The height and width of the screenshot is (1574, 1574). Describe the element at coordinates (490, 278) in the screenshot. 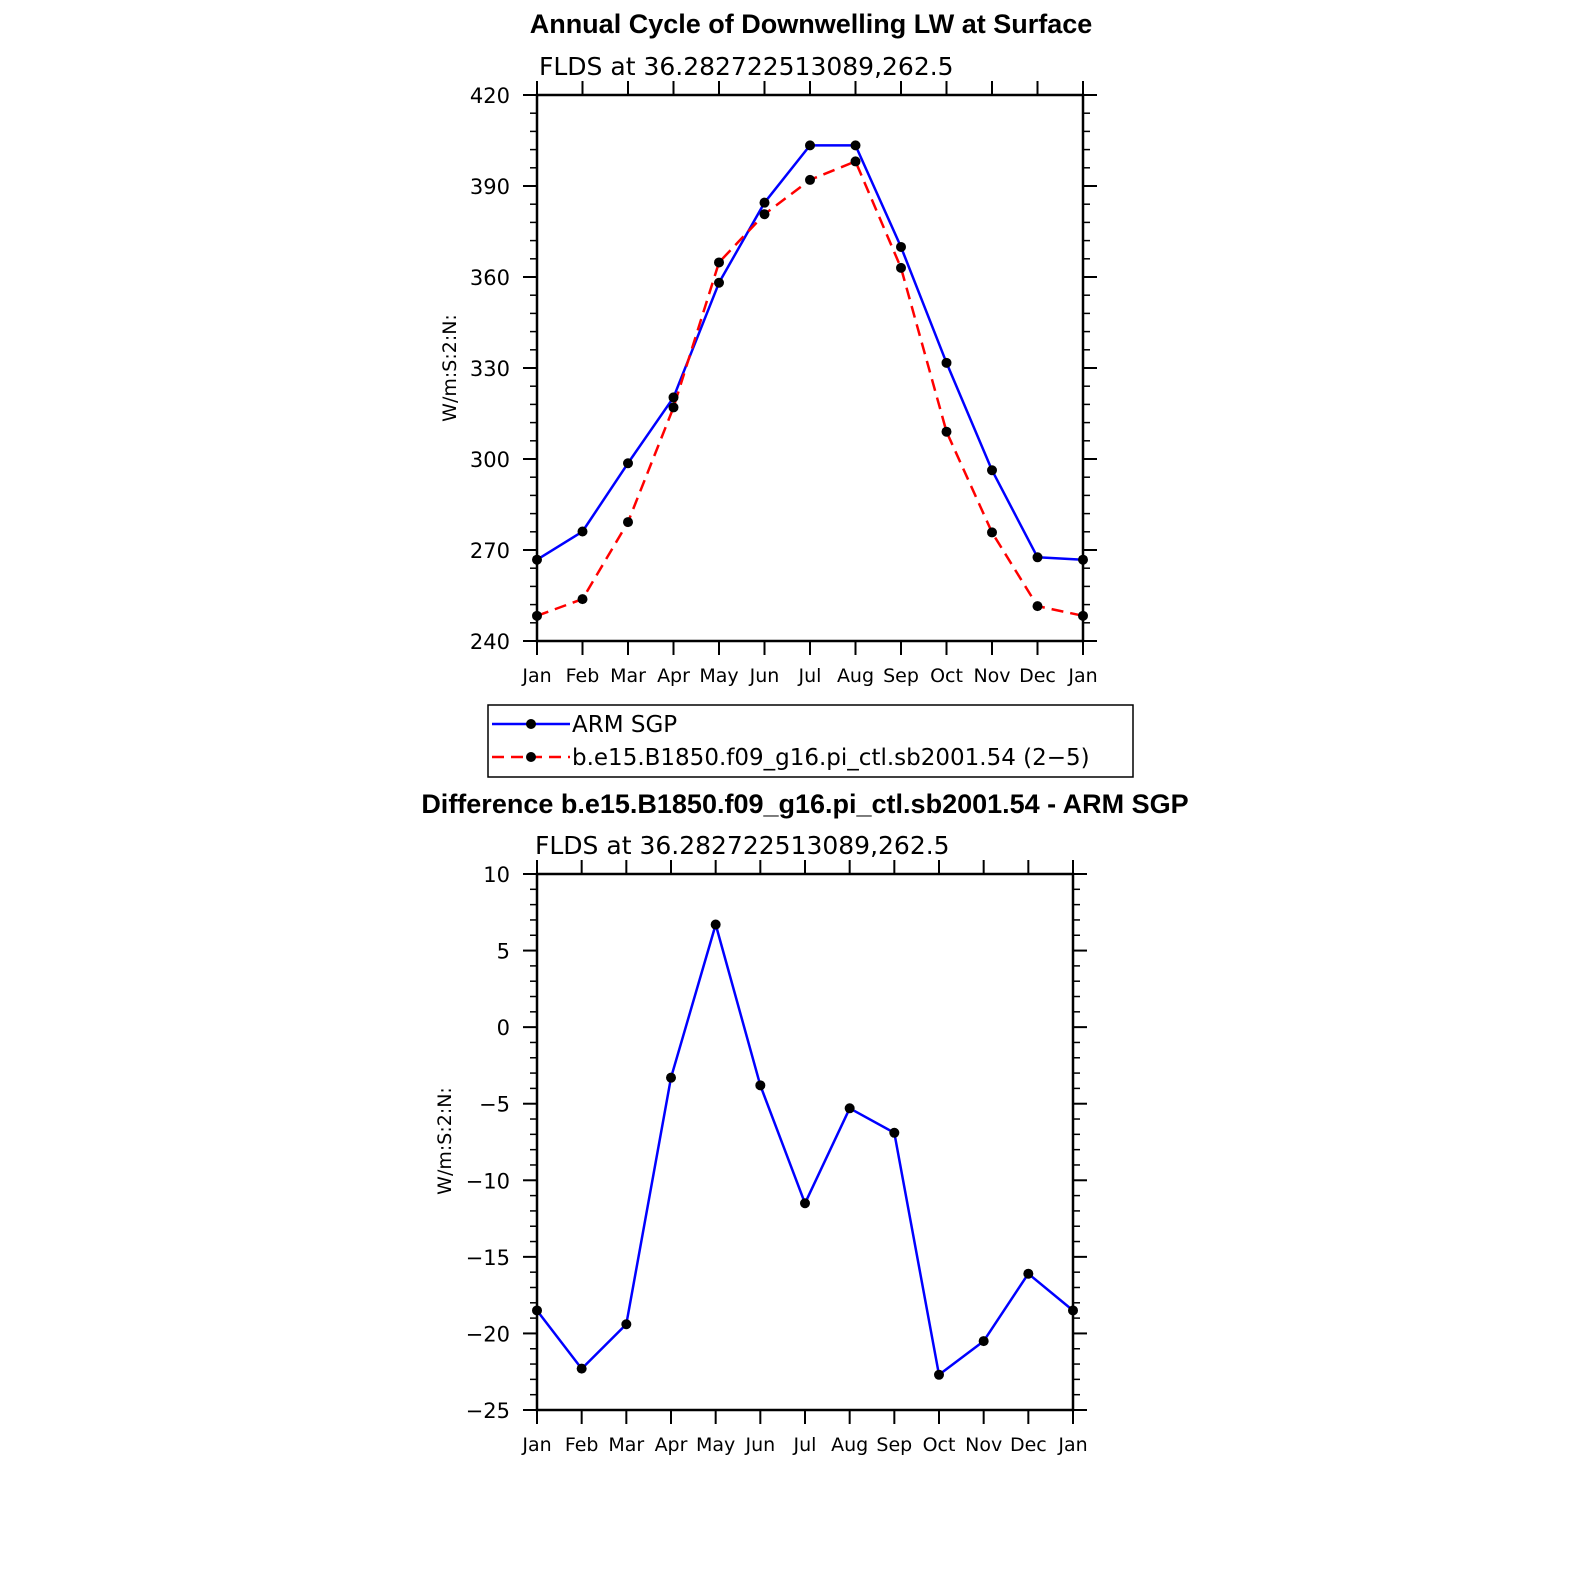

I see `y-tick-label: 360` at that location.